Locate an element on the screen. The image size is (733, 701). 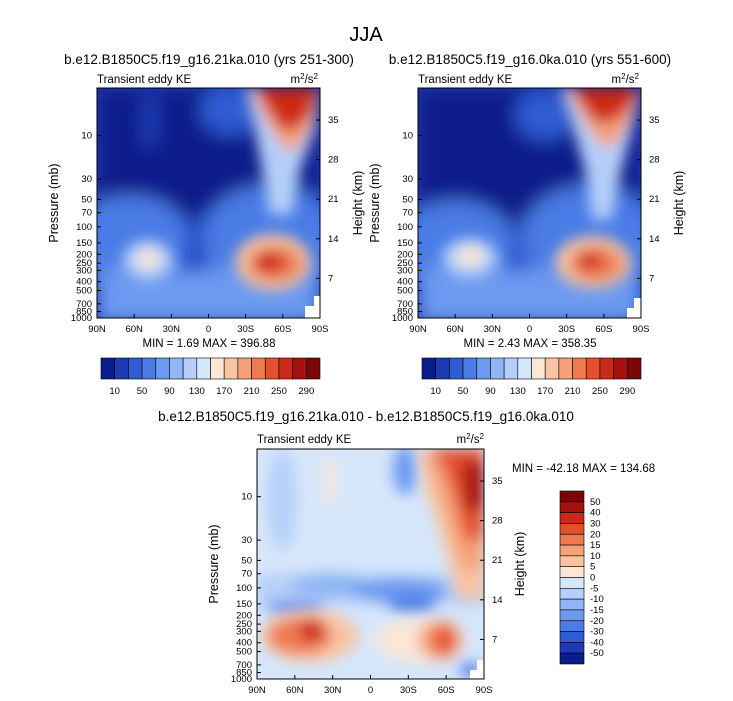
panel-c-y-tick-label: 50 is located at coordinates (246, 560).